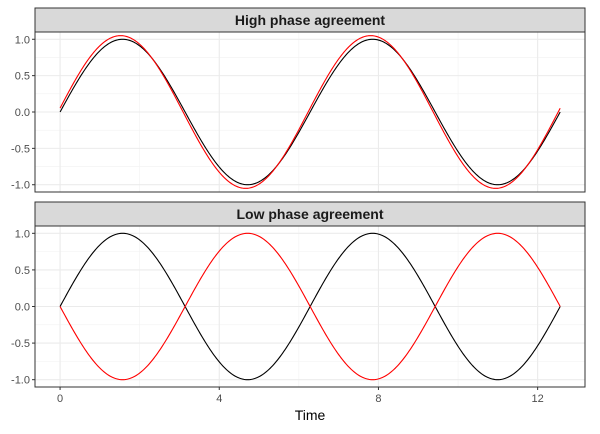  I want to click on x-tick-label: 8, so click(378, 399).